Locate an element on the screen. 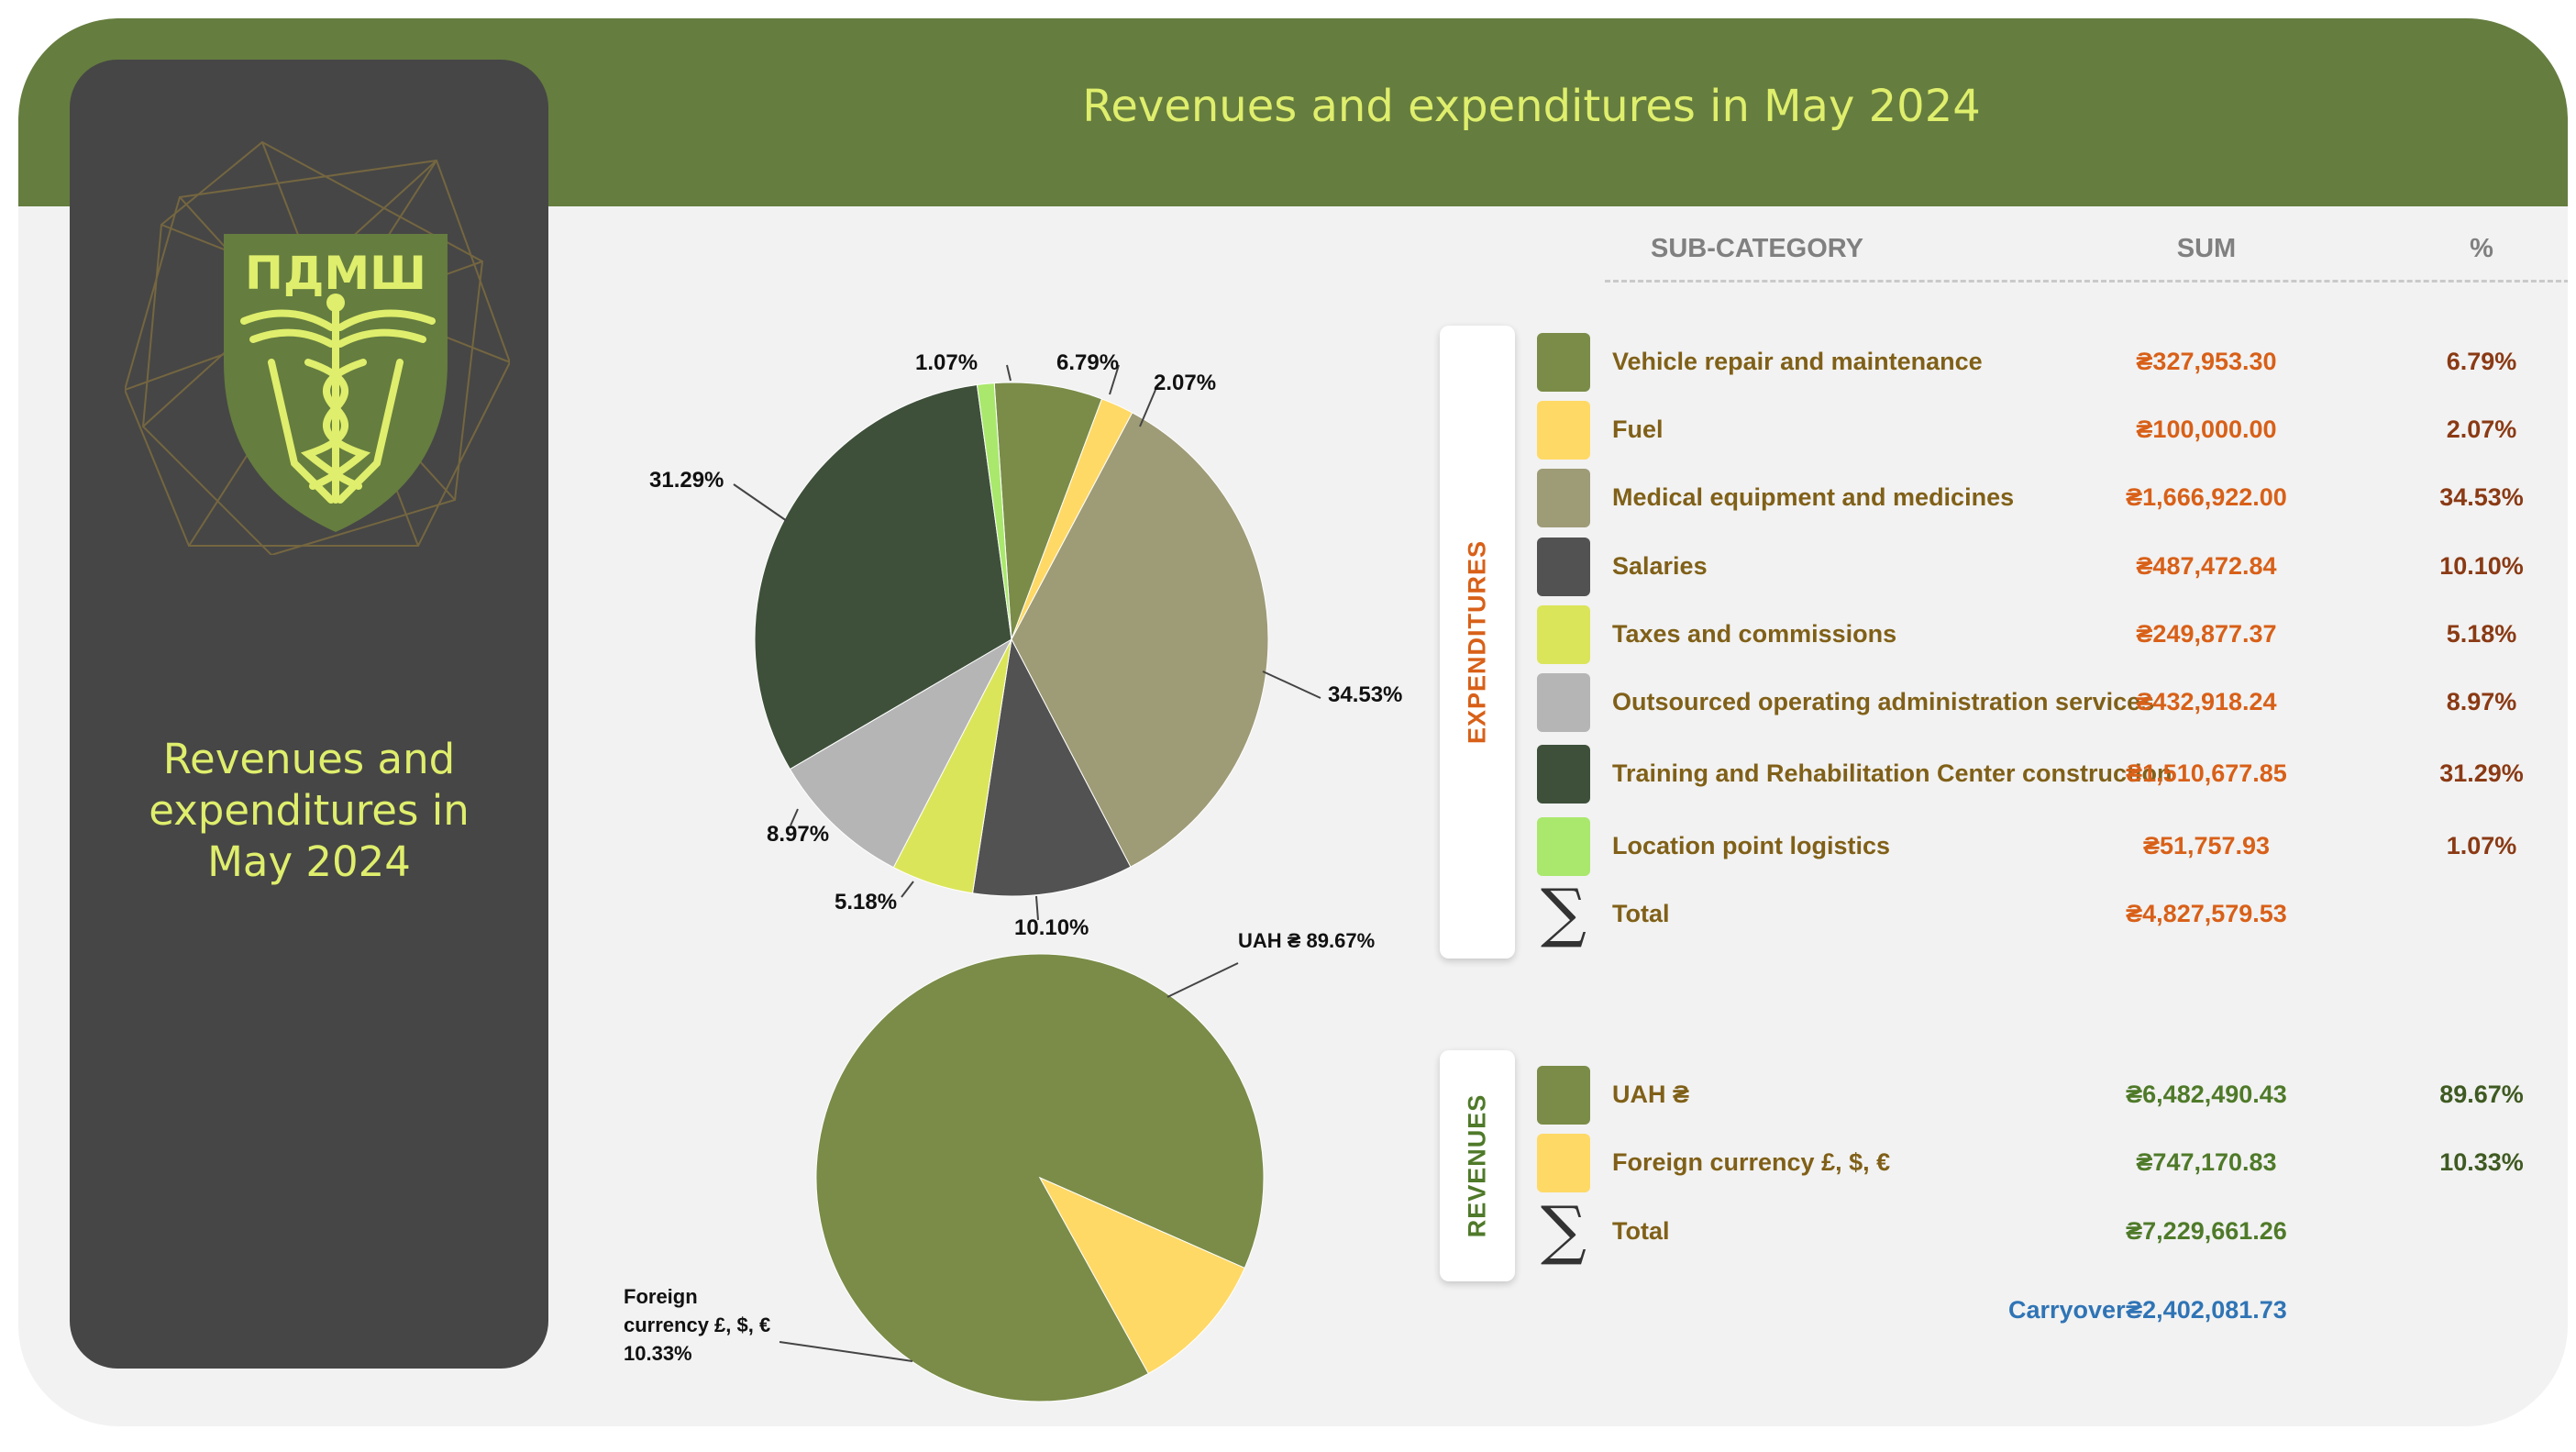  row-sum: ₴327,953.30 is located at coordinates (2206, 361).